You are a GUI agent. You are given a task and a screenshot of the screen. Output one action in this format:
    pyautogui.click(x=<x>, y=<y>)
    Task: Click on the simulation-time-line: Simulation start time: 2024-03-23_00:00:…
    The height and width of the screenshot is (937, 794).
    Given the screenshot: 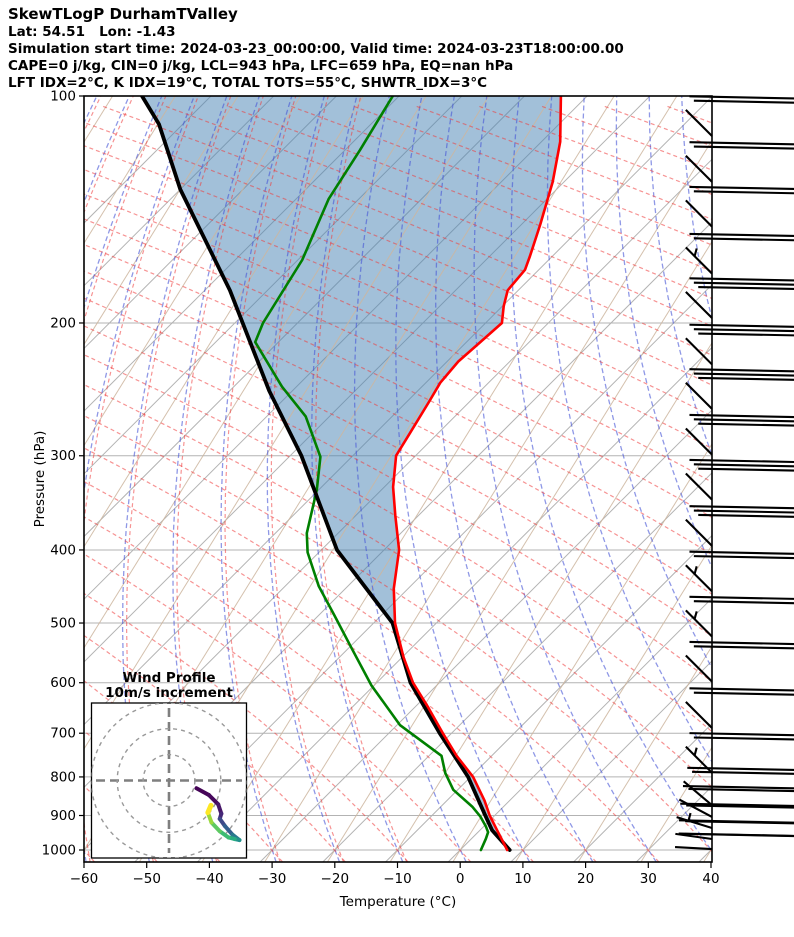 What is the action you would take?
    pyautogui.click(x=316, y=49)
    